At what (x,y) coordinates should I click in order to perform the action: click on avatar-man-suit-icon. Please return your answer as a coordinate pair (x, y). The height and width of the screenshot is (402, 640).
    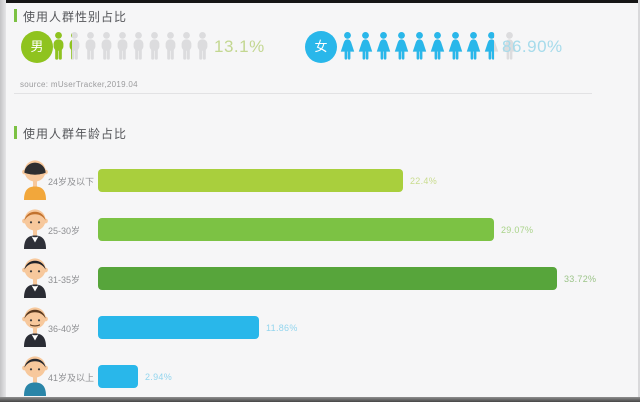
    Looking at the image, I should click on (35, 276).